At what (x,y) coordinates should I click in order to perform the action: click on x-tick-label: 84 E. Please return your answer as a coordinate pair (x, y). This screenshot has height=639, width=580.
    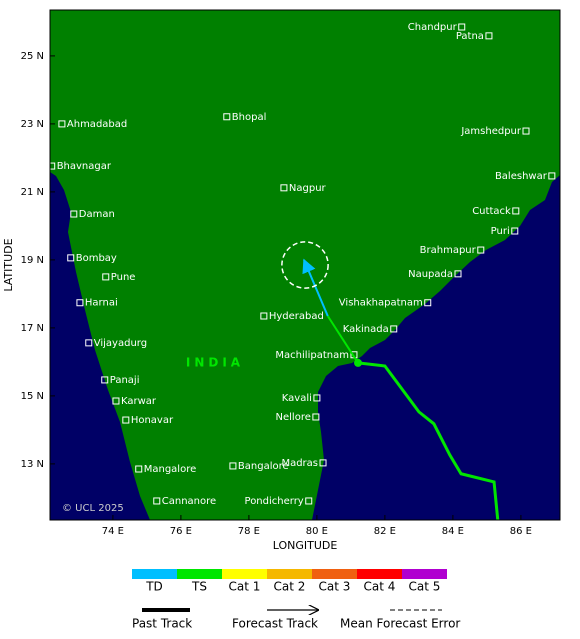
    Looking at the image, I should click on (453, 531).